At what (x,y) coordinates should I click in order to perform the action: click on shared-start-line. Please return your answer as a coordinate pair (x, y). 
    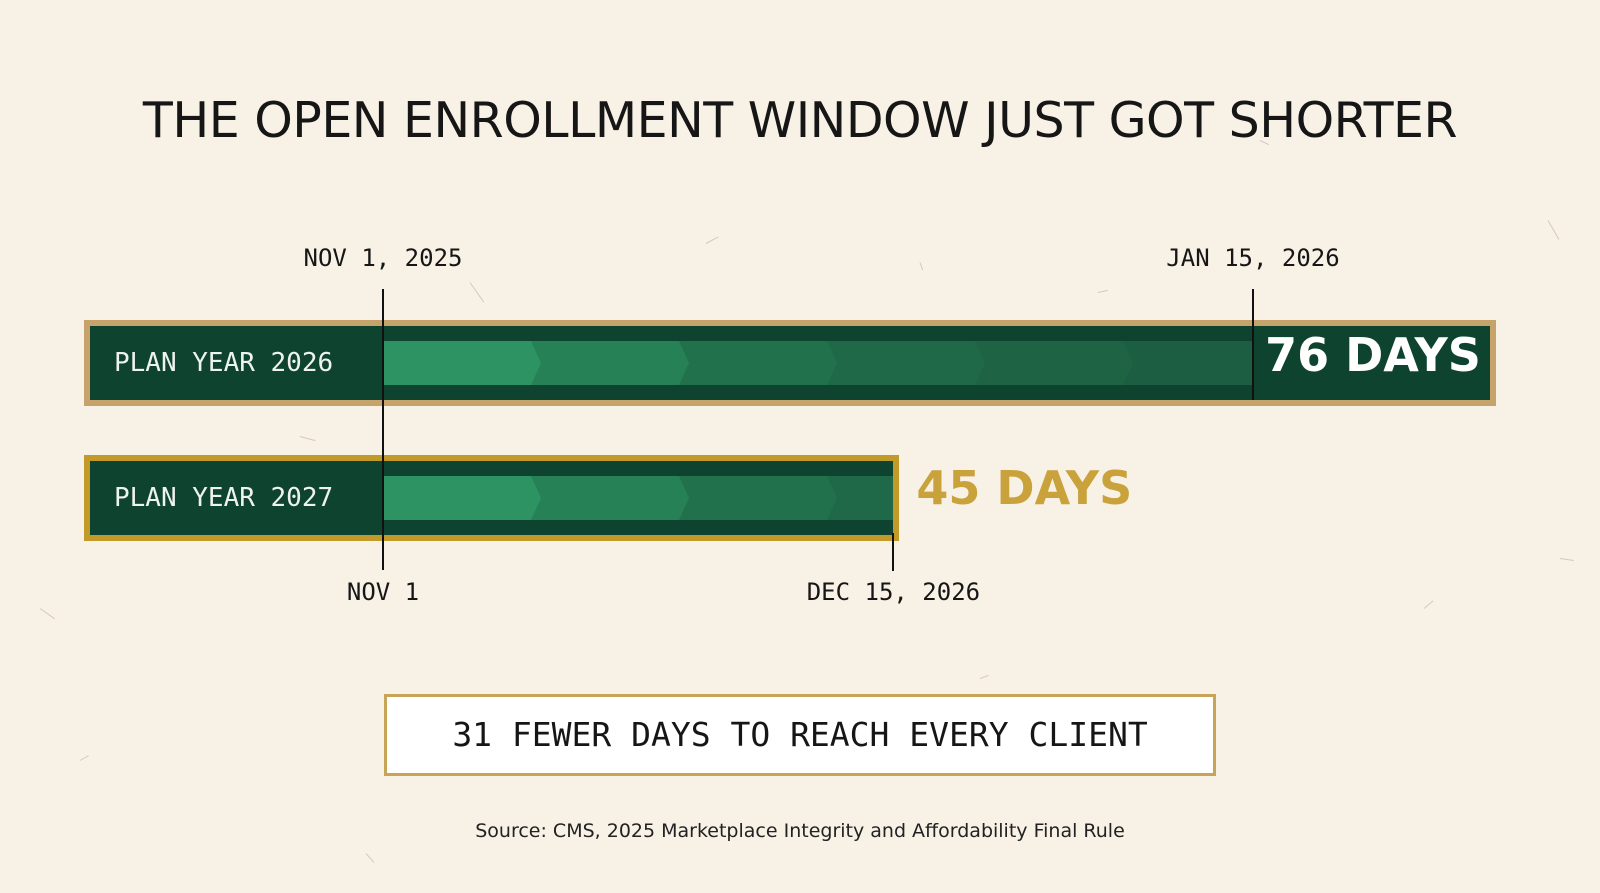
    Looking at the image, I should click on (383, 429).